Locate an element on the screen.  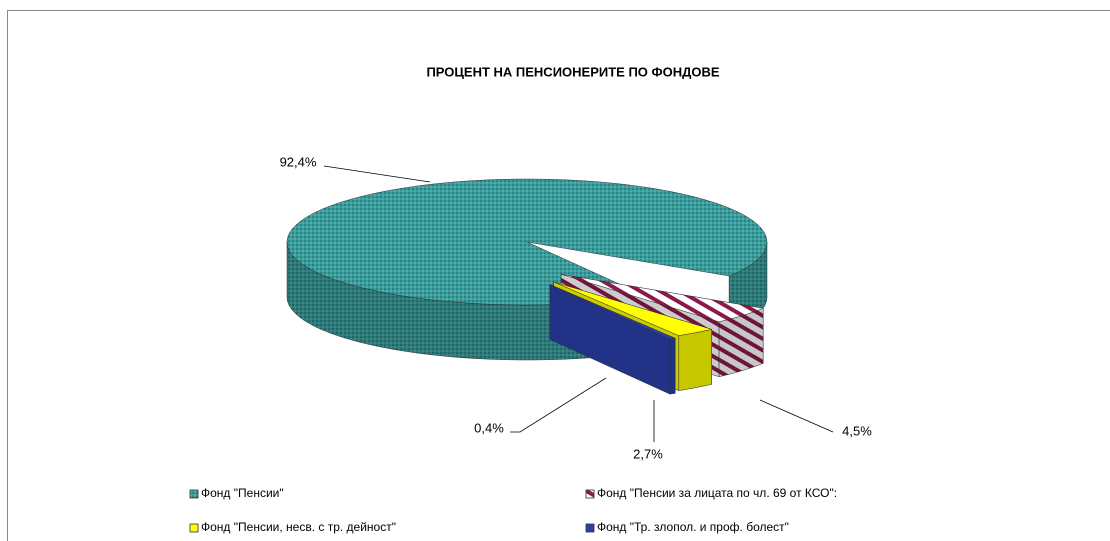
pie-slice is located at coordinates (613, 339).